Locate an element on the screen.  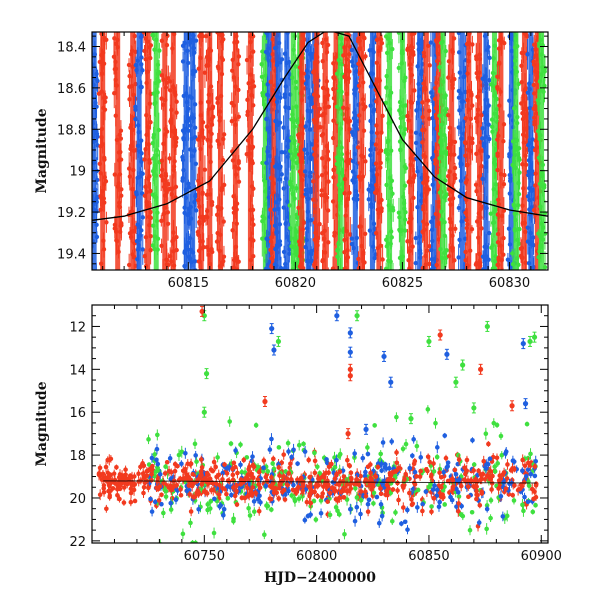
x-tick-label: 60815 is located at coordinates (188, 283).